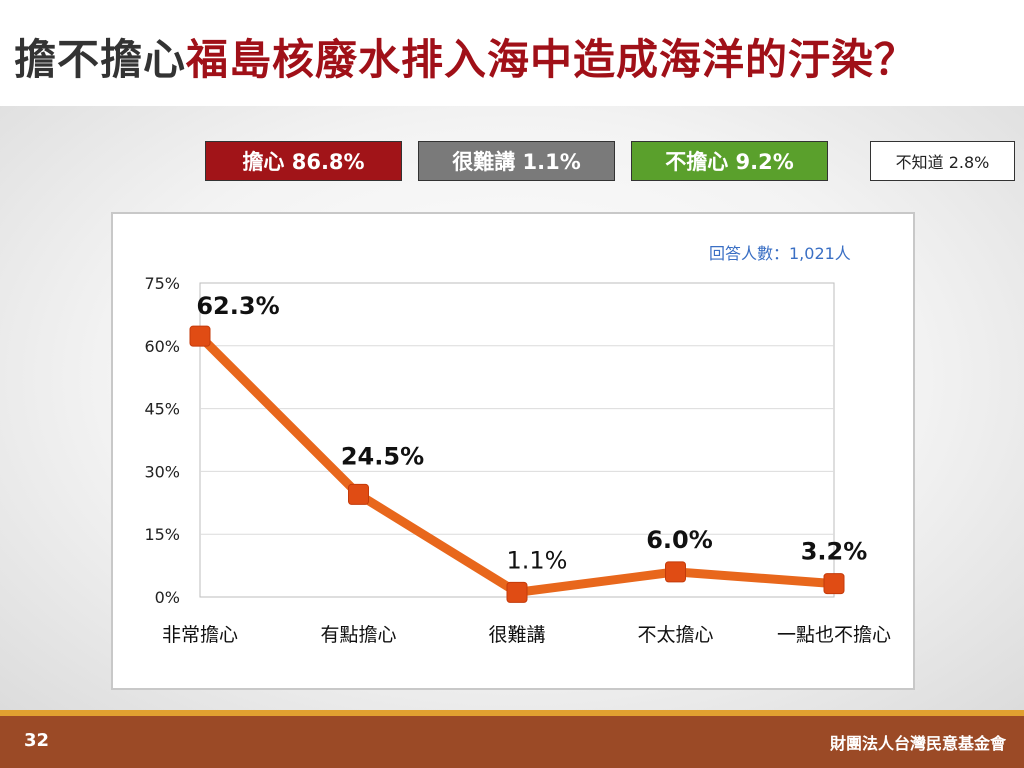 Image resolution: width=1024 pixels, height=768 pixels. I want to click on data-label: 6.0%, so click(679, 540).